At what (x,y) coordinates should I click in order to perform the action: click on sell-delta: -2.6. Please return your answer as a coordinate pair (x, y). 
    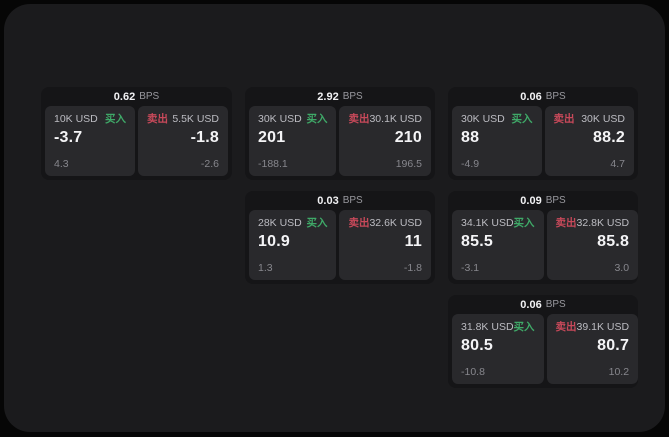
    Looking at the image, I should click on (209, 164).